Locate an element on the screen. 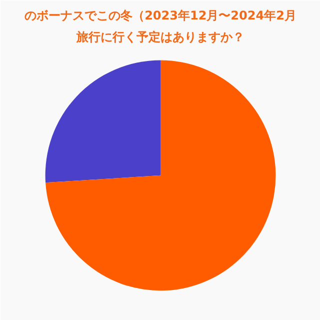 Image resolution: width=320 pixels, height=320 pixels. chart-title: のボーナスでこの冬（2023年12月〜2024年2月 is located at coordinates (160, 15).